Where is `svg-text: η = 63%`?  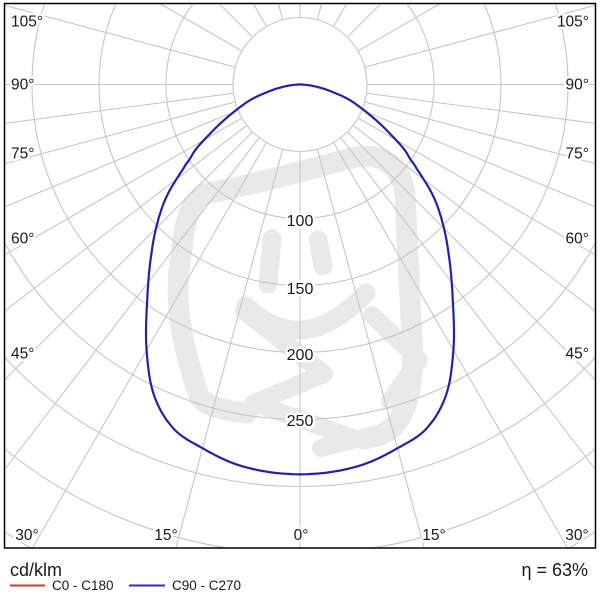
svg-text: η = 63% is located at coordinates (554, 570).